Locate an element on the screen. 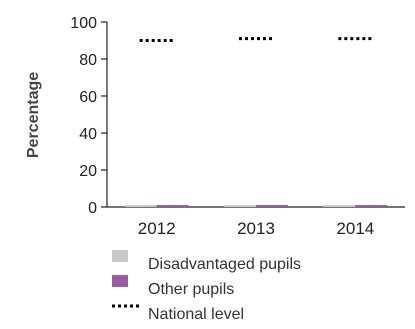 The width and height of the screenshot is (415, 329). y-tick-label: 20 is located at coordinates (88, 171).